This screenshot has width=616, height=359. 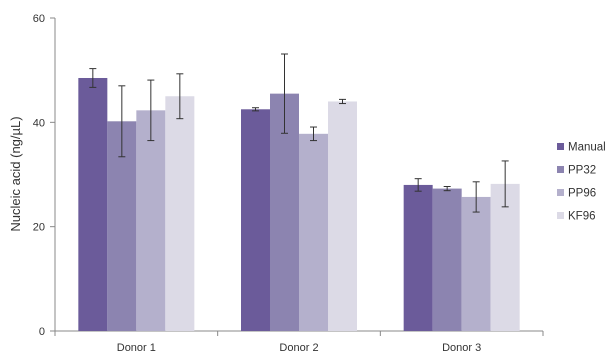 I want to click on legend-label-kf96: KF96, so click(x=582, y=217).